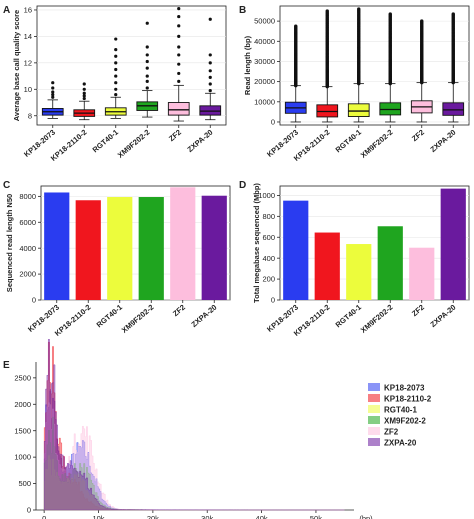  Describe the element at coordinates (422, 273) in the screenshot. I see `bar-zf2` at that location.